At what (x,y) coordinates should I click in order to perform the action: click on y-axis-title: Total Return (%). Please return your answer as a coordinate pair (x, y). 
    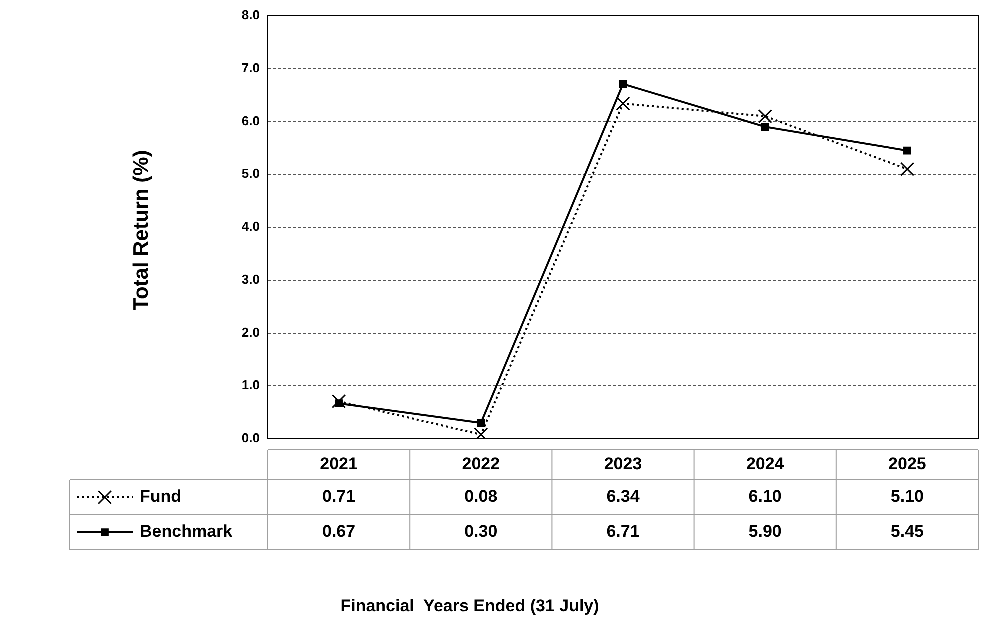
    Looking at the image, I should click on (141, 230).